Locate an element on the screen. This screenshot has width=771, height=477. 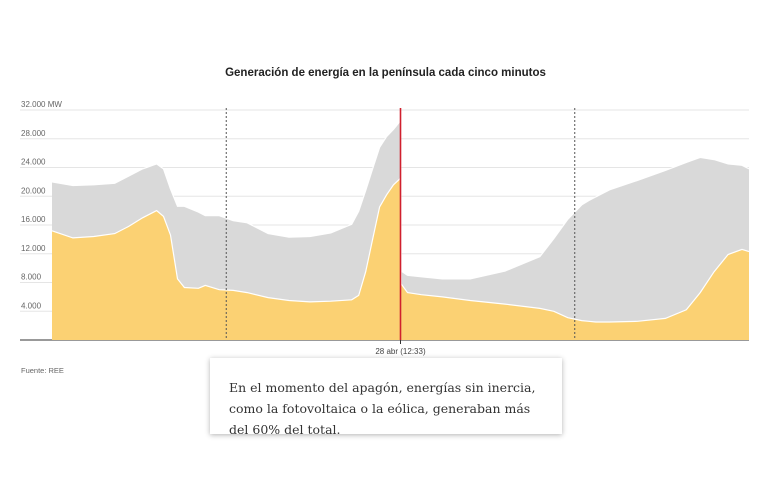
y-tick-label: 16.000 is located at coordinates (33, 219).